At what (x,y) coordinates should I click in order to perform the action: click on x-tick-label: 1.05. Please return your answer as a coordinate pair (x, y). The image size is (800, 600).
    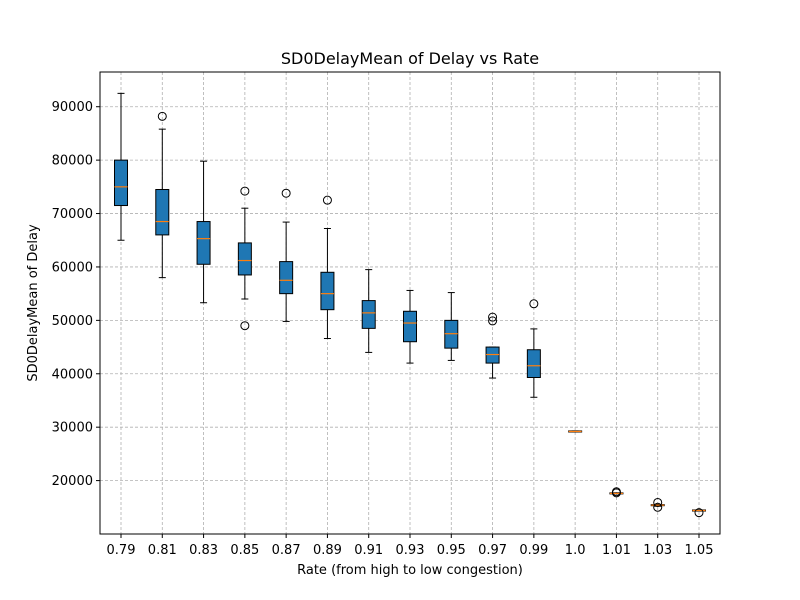
    Looking at the image, I should click on (699, 550).